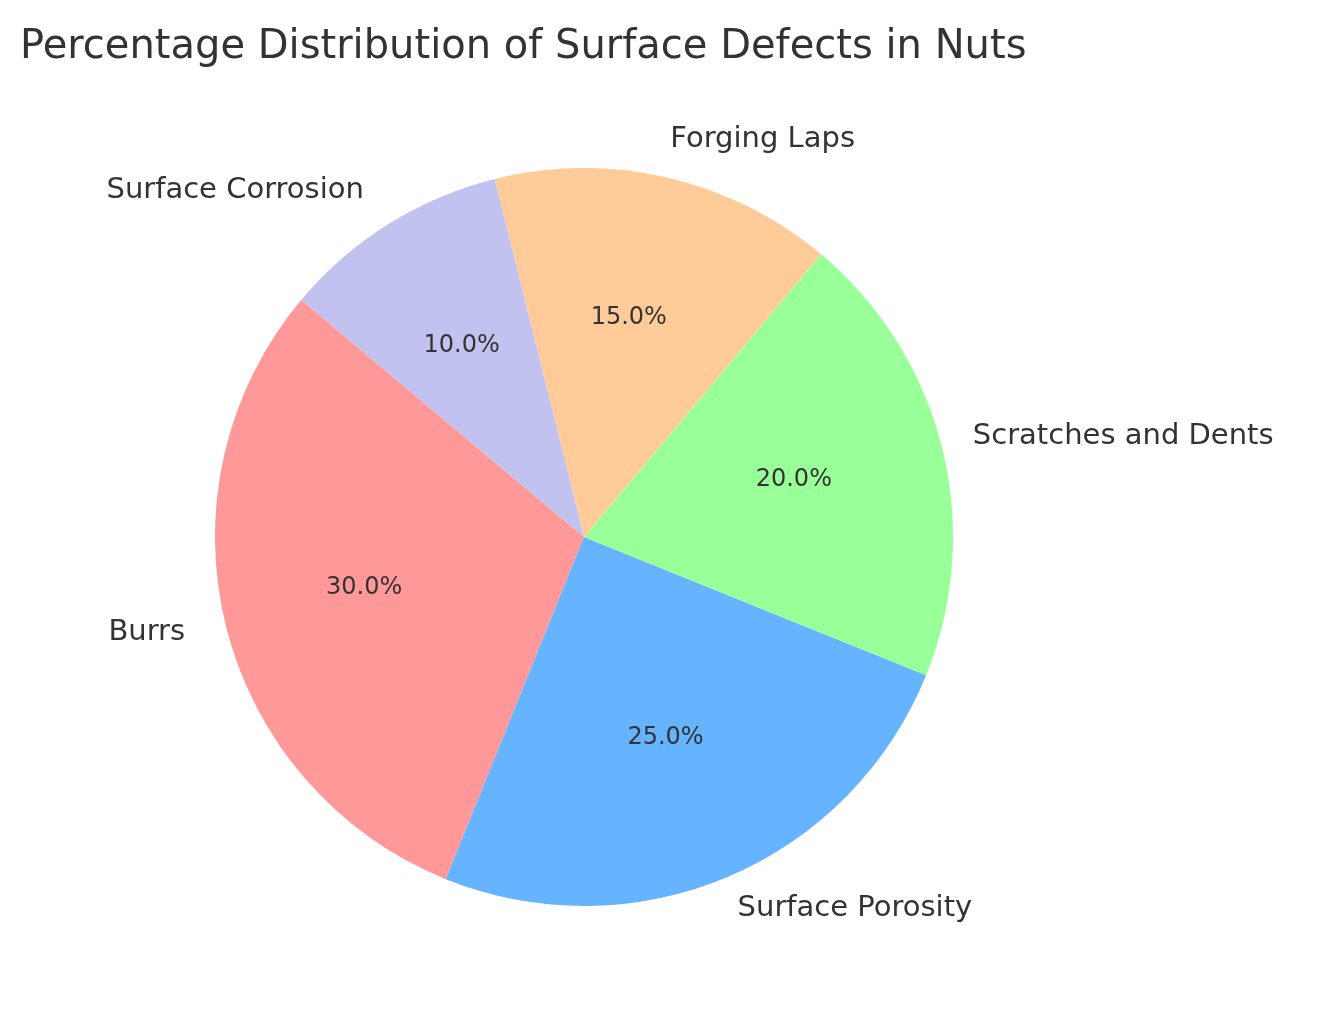 The width and height of the screenshot is (1340, 1014). Describe the element at coordinates (523, 44) in the screenshot. I see `chart-title: Percentage Distribution of Surface Defects in Nuts` at that location.